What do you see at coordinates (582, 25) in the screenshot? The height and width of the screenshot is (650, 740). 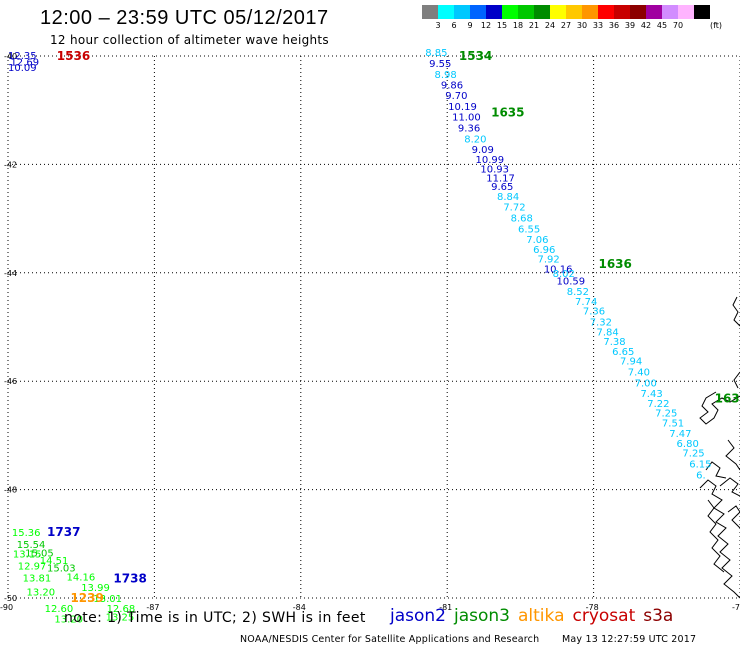 I see `legend-label: 30` at bounding box center [582, 25].